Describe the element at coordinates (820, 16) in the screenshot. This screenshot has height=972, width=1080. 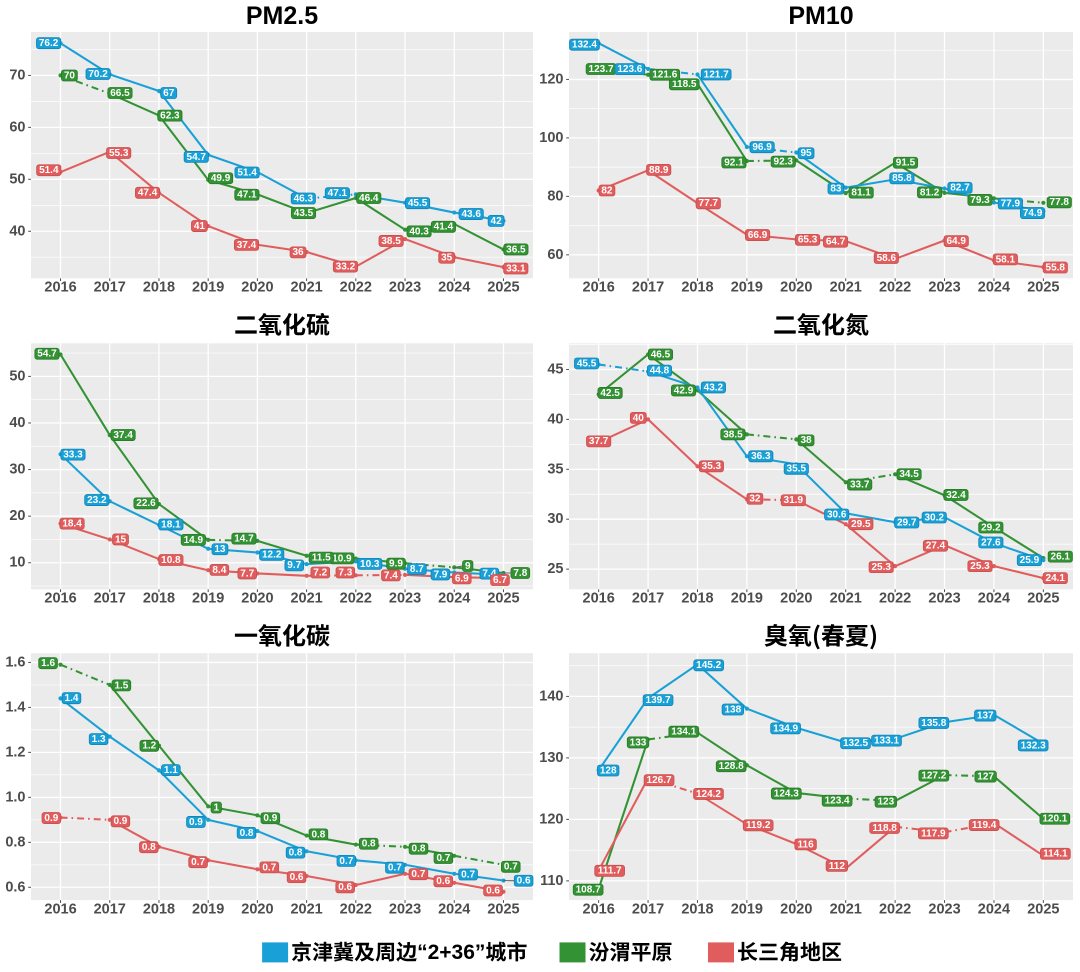
I see `svg-text: PM10` at that location.